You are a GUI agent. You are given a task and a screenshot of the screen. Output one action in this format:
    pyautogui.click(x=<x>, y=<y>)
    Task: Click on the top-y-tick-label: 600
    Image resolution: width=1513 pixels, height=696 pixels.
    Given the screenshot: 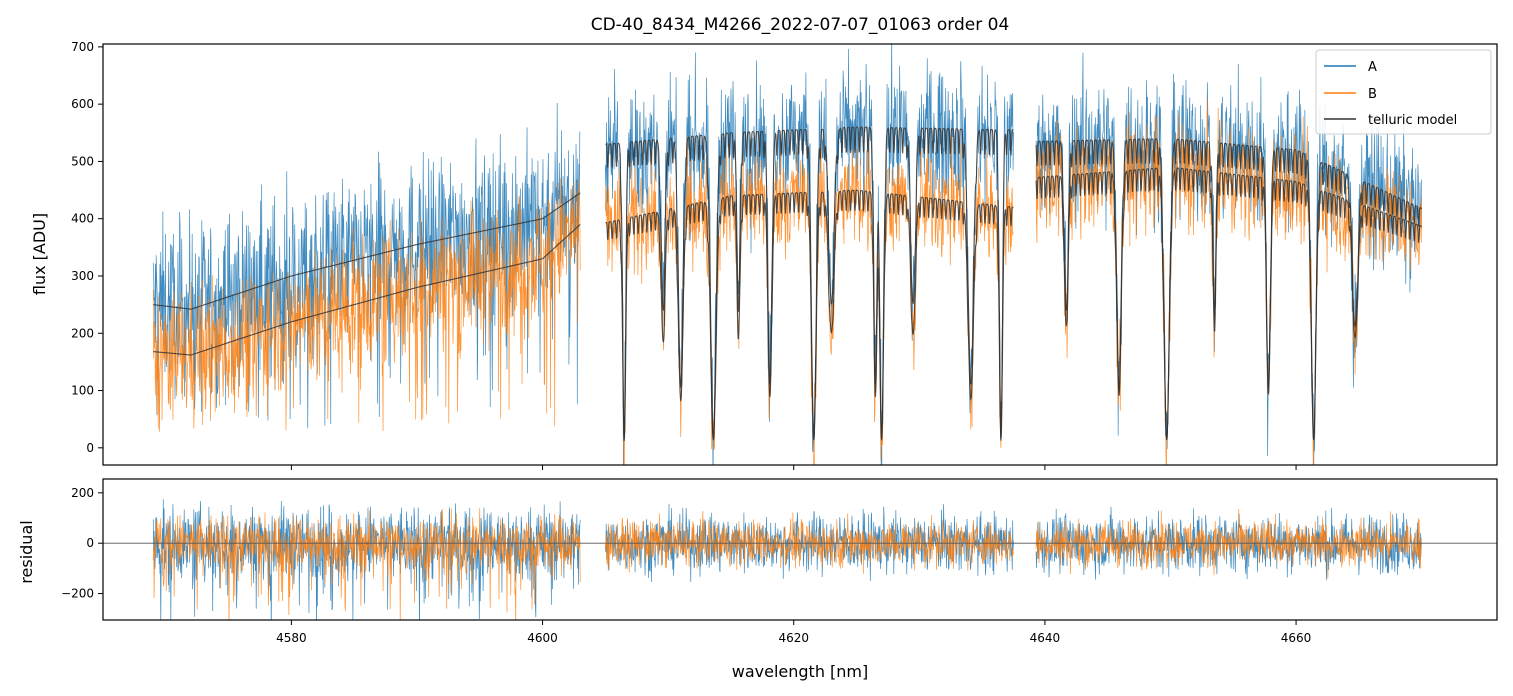 What is the action you would take?
    pyautogui.click(x=82, y=104)
    